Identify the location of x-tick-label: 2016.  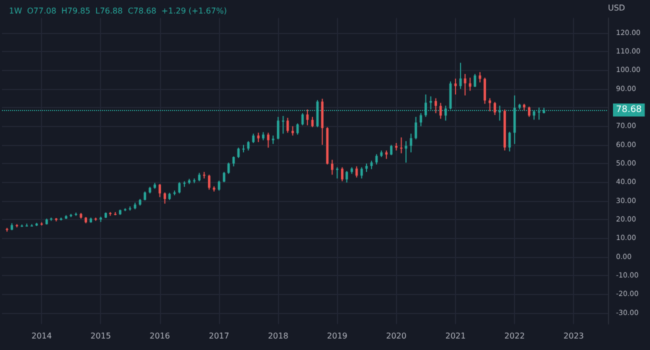
(160, 336).